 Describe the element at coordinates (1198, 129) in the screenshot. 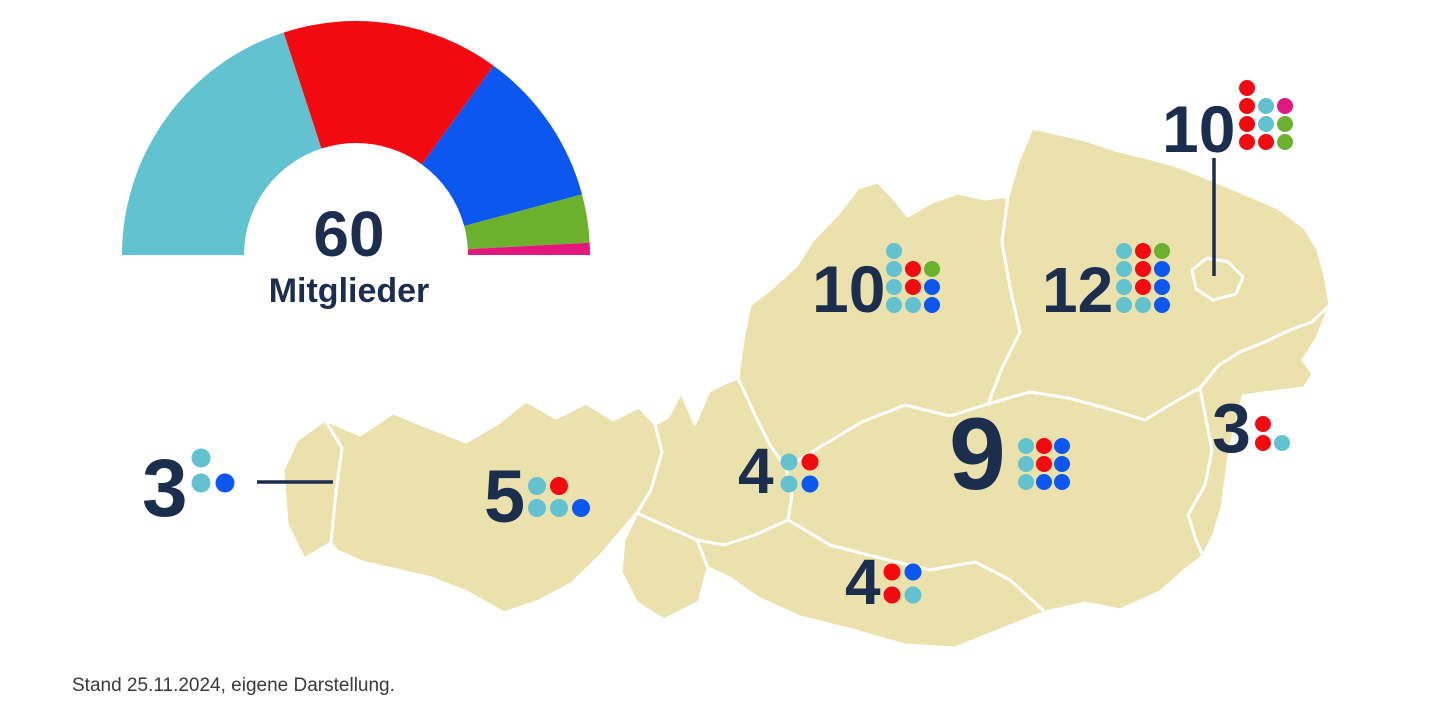

I see `seat-count-wien: 10` at that location.